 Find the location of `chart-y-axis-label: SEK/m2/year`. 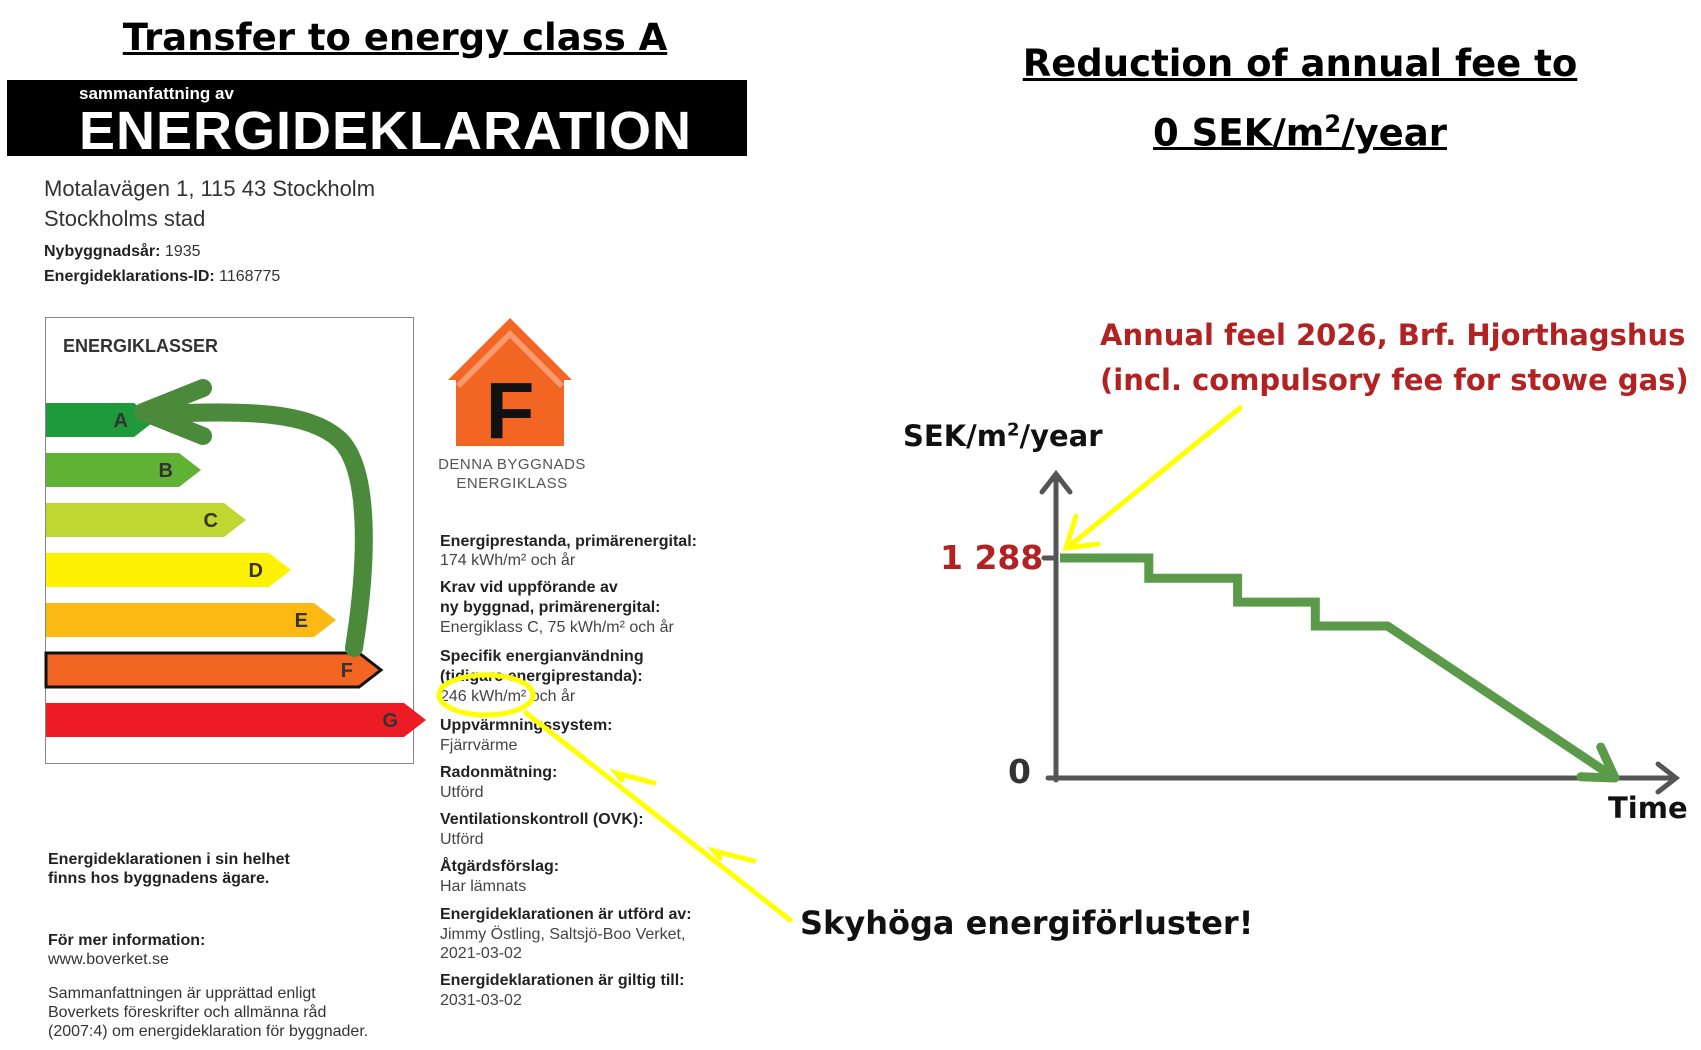

chart-y-axis-label: SEK/m2/year is located at coordinates (1003, 436).